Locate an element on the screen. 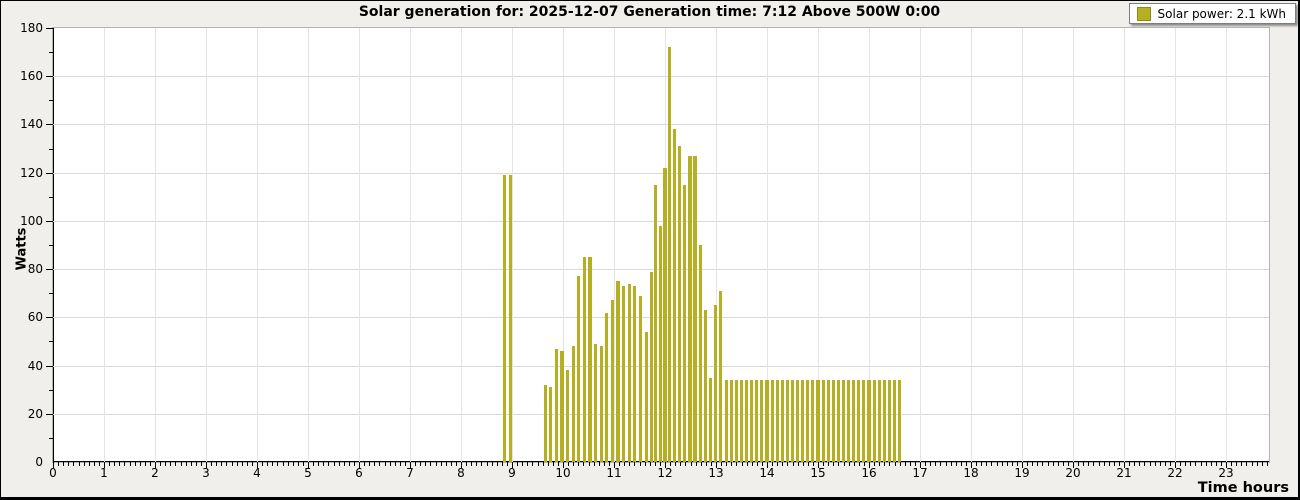 Image resolution: width=1300 pixels, height=500 pixels. bar-h12.19 is located at coordinates (675, 295).